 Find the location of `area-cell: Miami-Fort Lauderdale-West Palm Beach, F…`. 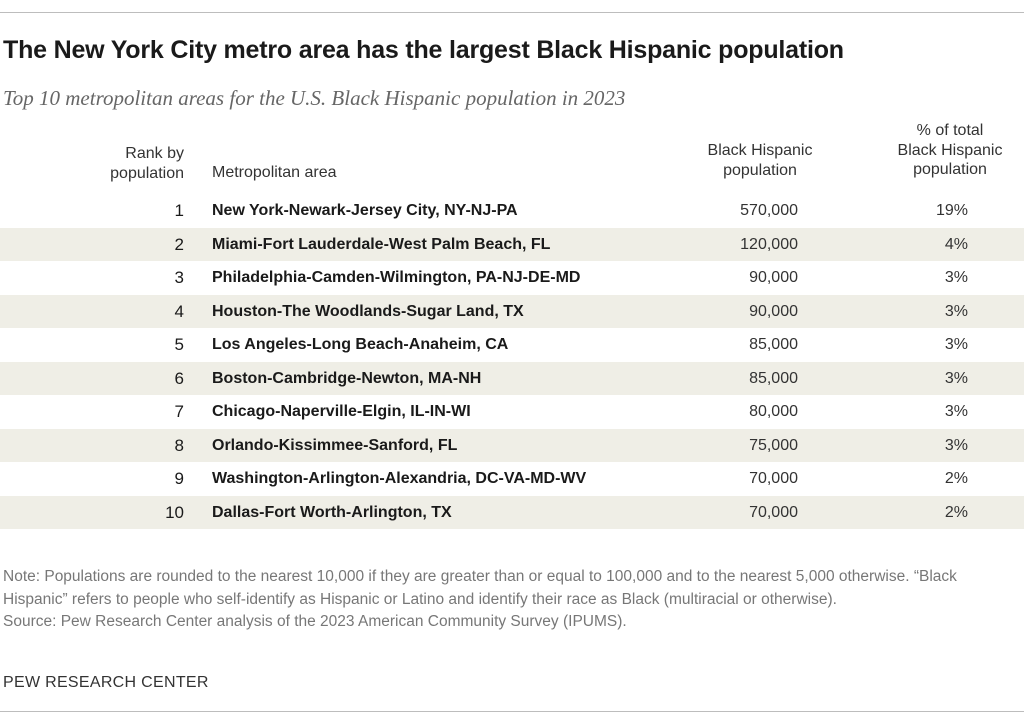

area-cell: Miami-Fort Lauderdale-West Palm Beach, F… is located at coordinates (381, 244).